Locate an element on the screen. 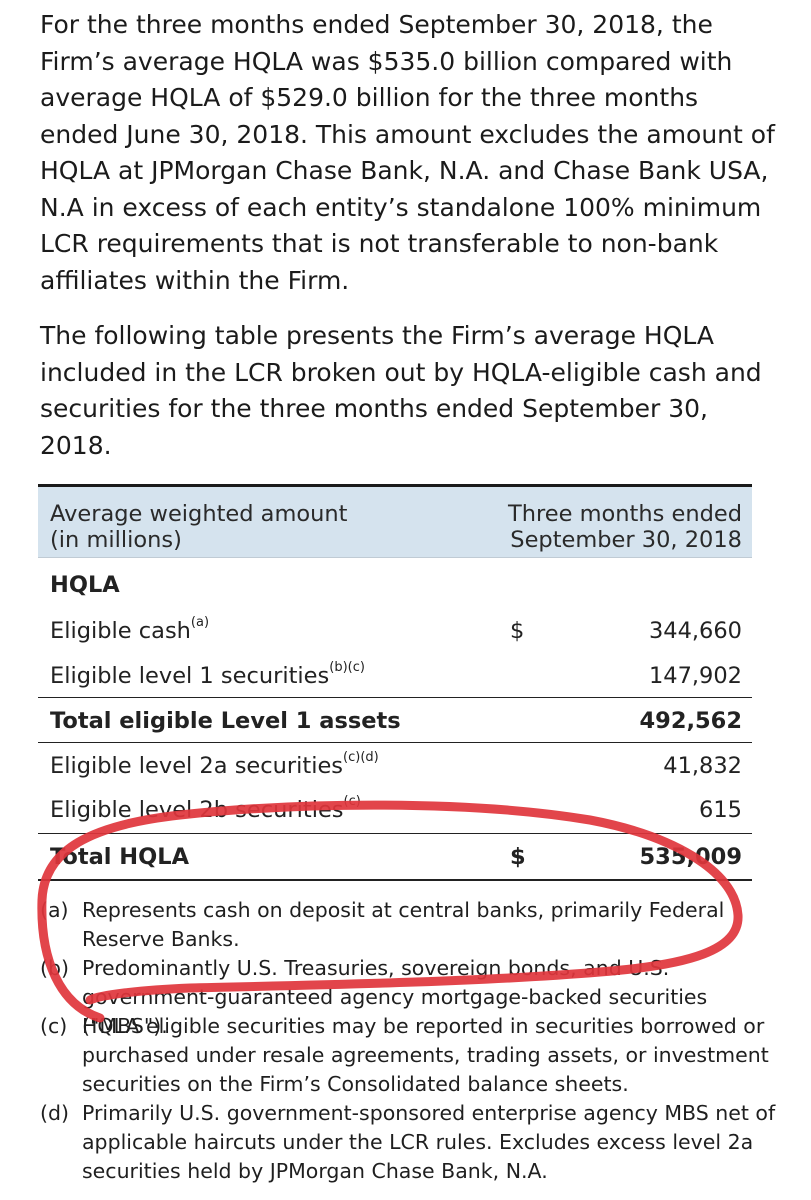 The height and width of the screenshot is (1200, 811). total-row: Total eligible Level 1 assets 492,562 is located at coordinates (395, 720).